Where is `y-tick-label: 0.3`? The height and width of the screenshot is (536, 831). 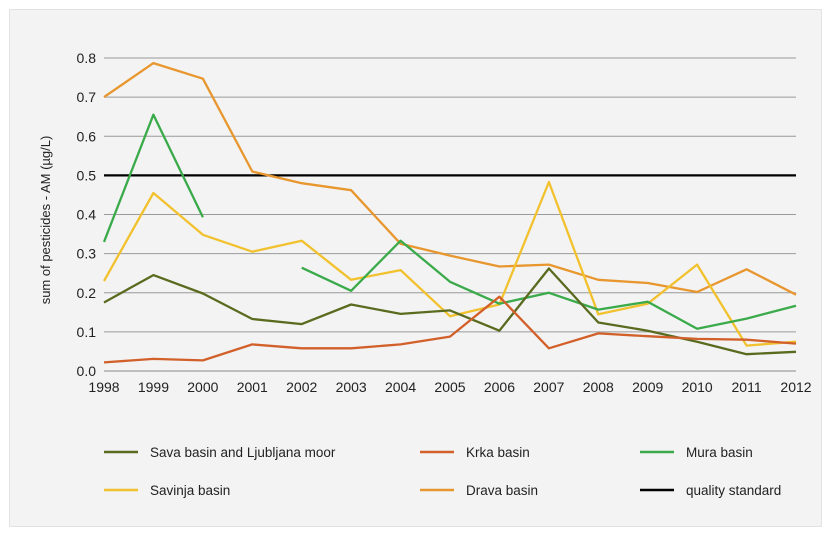 y-tick-label: 0.3 is located at coordinates (87, 254).